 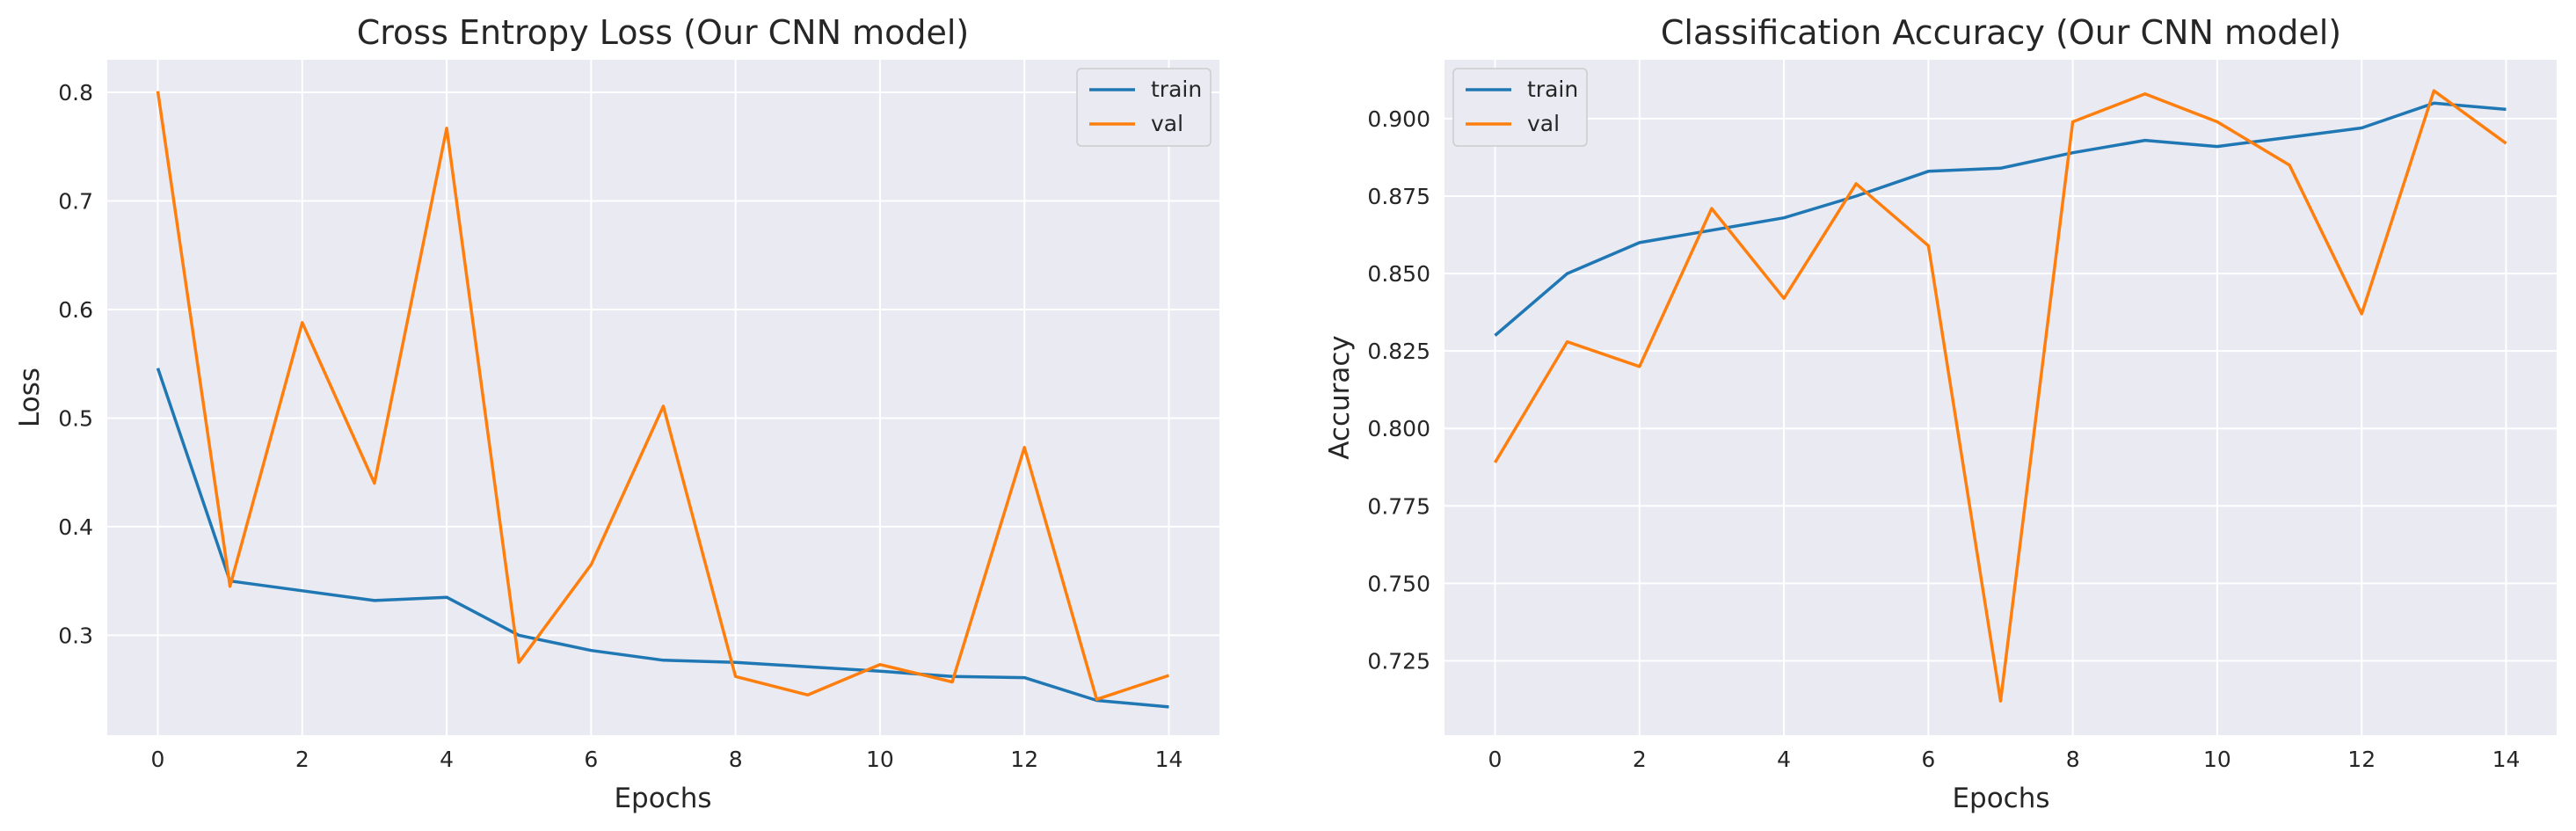 I want to click on loss-legend: train val, so click(x=1144, y=107).